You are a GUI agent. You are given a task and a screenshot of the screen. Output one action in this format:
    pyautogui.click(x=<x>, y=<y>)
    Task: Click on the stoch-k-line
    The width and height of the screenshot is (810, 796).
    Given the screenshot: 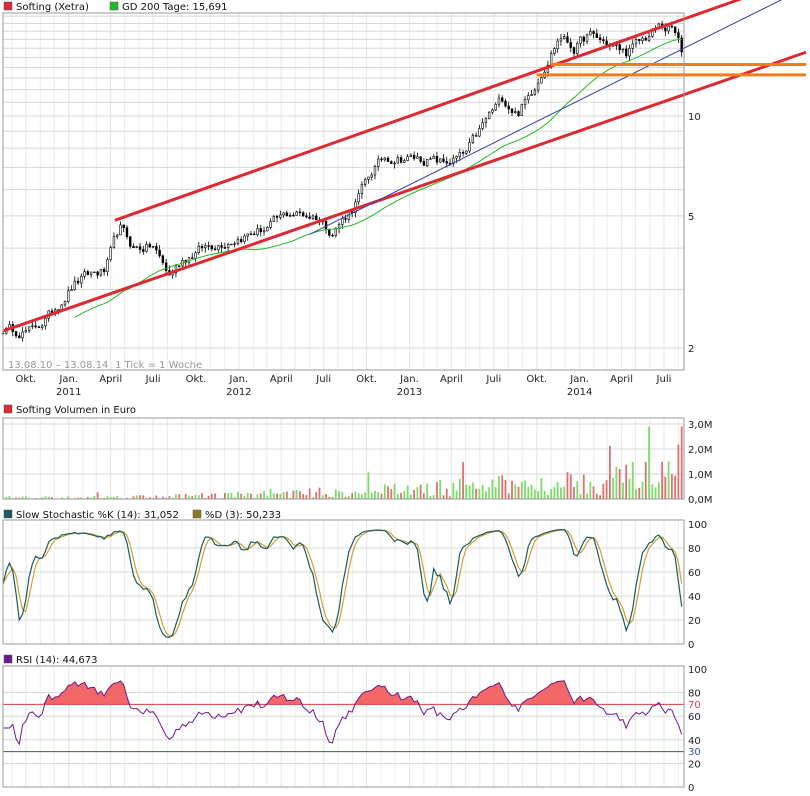 What is the action you would take?
    pyautogui.click(x=342, y=583)
    